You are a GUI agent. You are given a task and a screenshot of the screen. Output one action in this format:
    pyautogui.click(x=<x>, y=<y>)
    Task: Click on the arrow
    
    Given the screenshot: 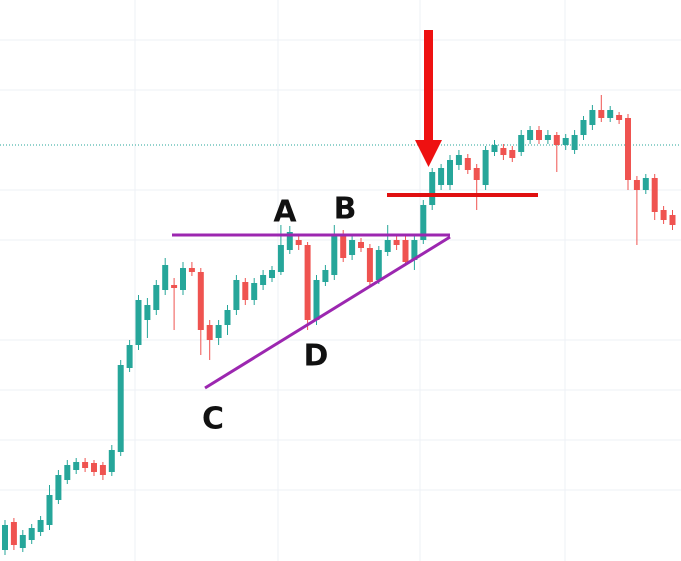 What is the action you would take?
    pyautogui.click(x=428, y=98)
    